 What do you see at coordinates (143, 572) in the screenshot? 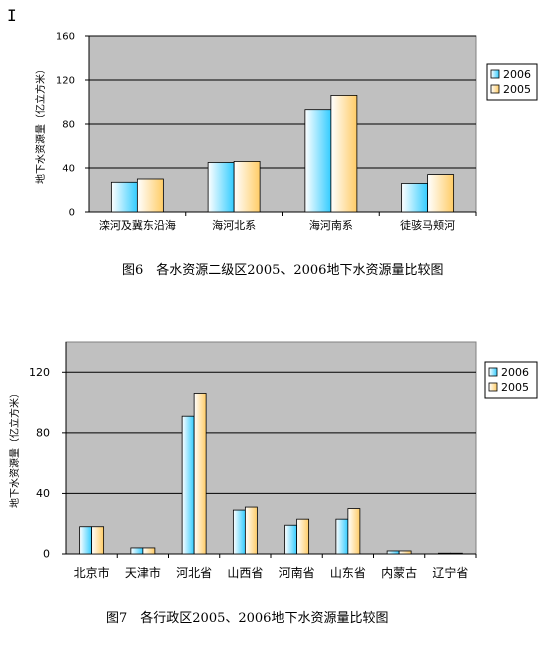
I see `x-category-label: 天津市` at bounding box center [143, 572].